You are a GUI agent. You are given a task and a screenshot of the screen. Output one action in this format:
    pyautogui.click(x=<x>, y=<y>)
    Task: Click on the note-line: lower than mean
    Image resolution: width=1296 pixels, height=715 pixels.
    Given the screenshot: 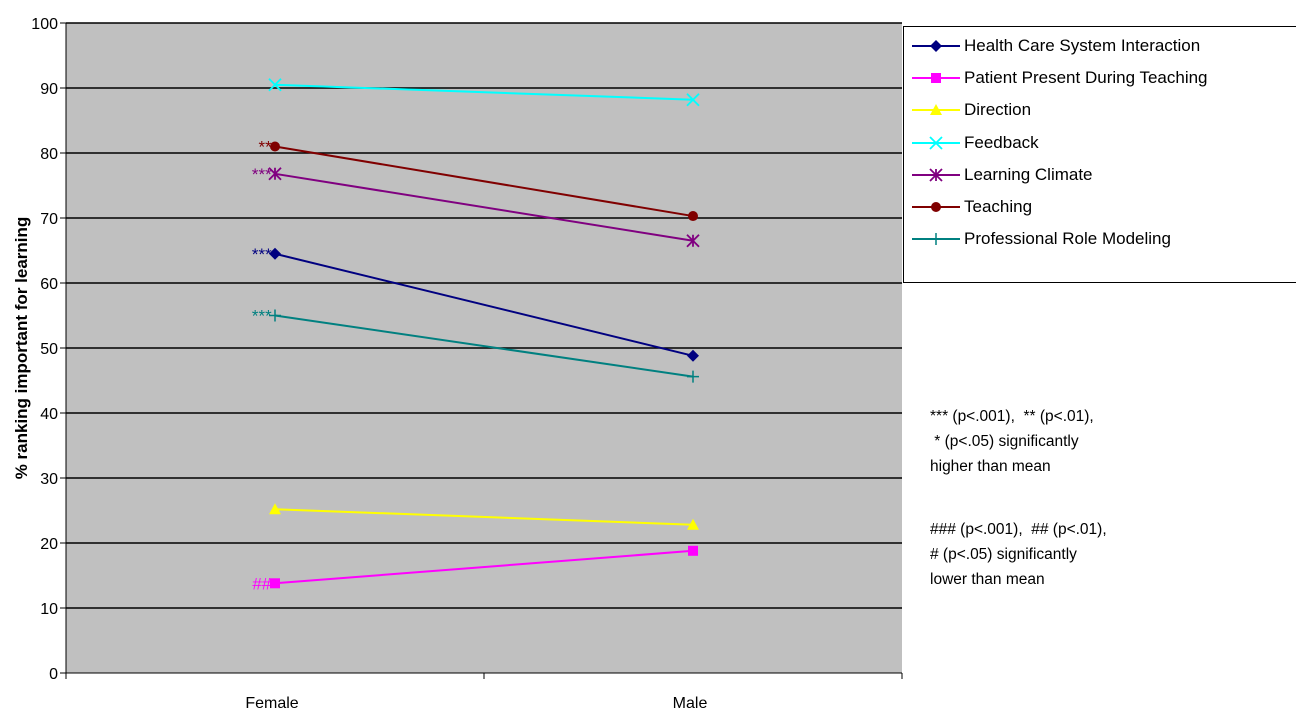 What is the action you would take?
    pyautogui.click(x=987, y=579)
    